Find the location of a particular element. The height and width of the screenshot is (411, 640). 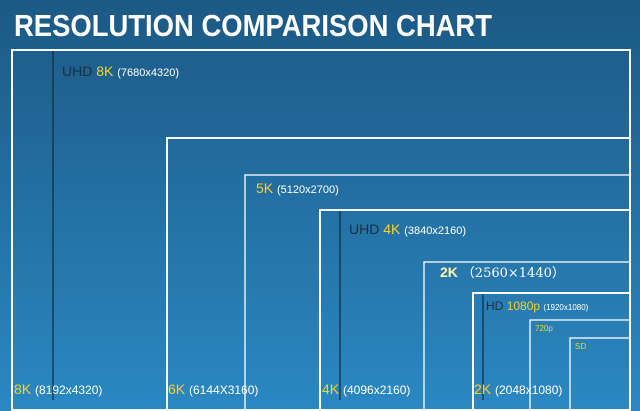

label-4k: 4K (4096x2160) is located at coordinates (366, 389).